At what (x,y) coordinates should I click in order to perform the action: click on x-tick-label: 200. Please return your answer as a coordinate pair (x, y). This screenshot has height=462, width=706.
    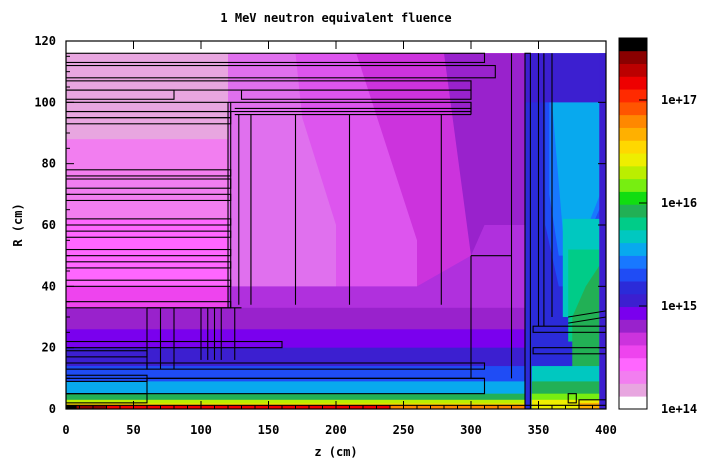
    Looking at the image, I should click on (336, 430).